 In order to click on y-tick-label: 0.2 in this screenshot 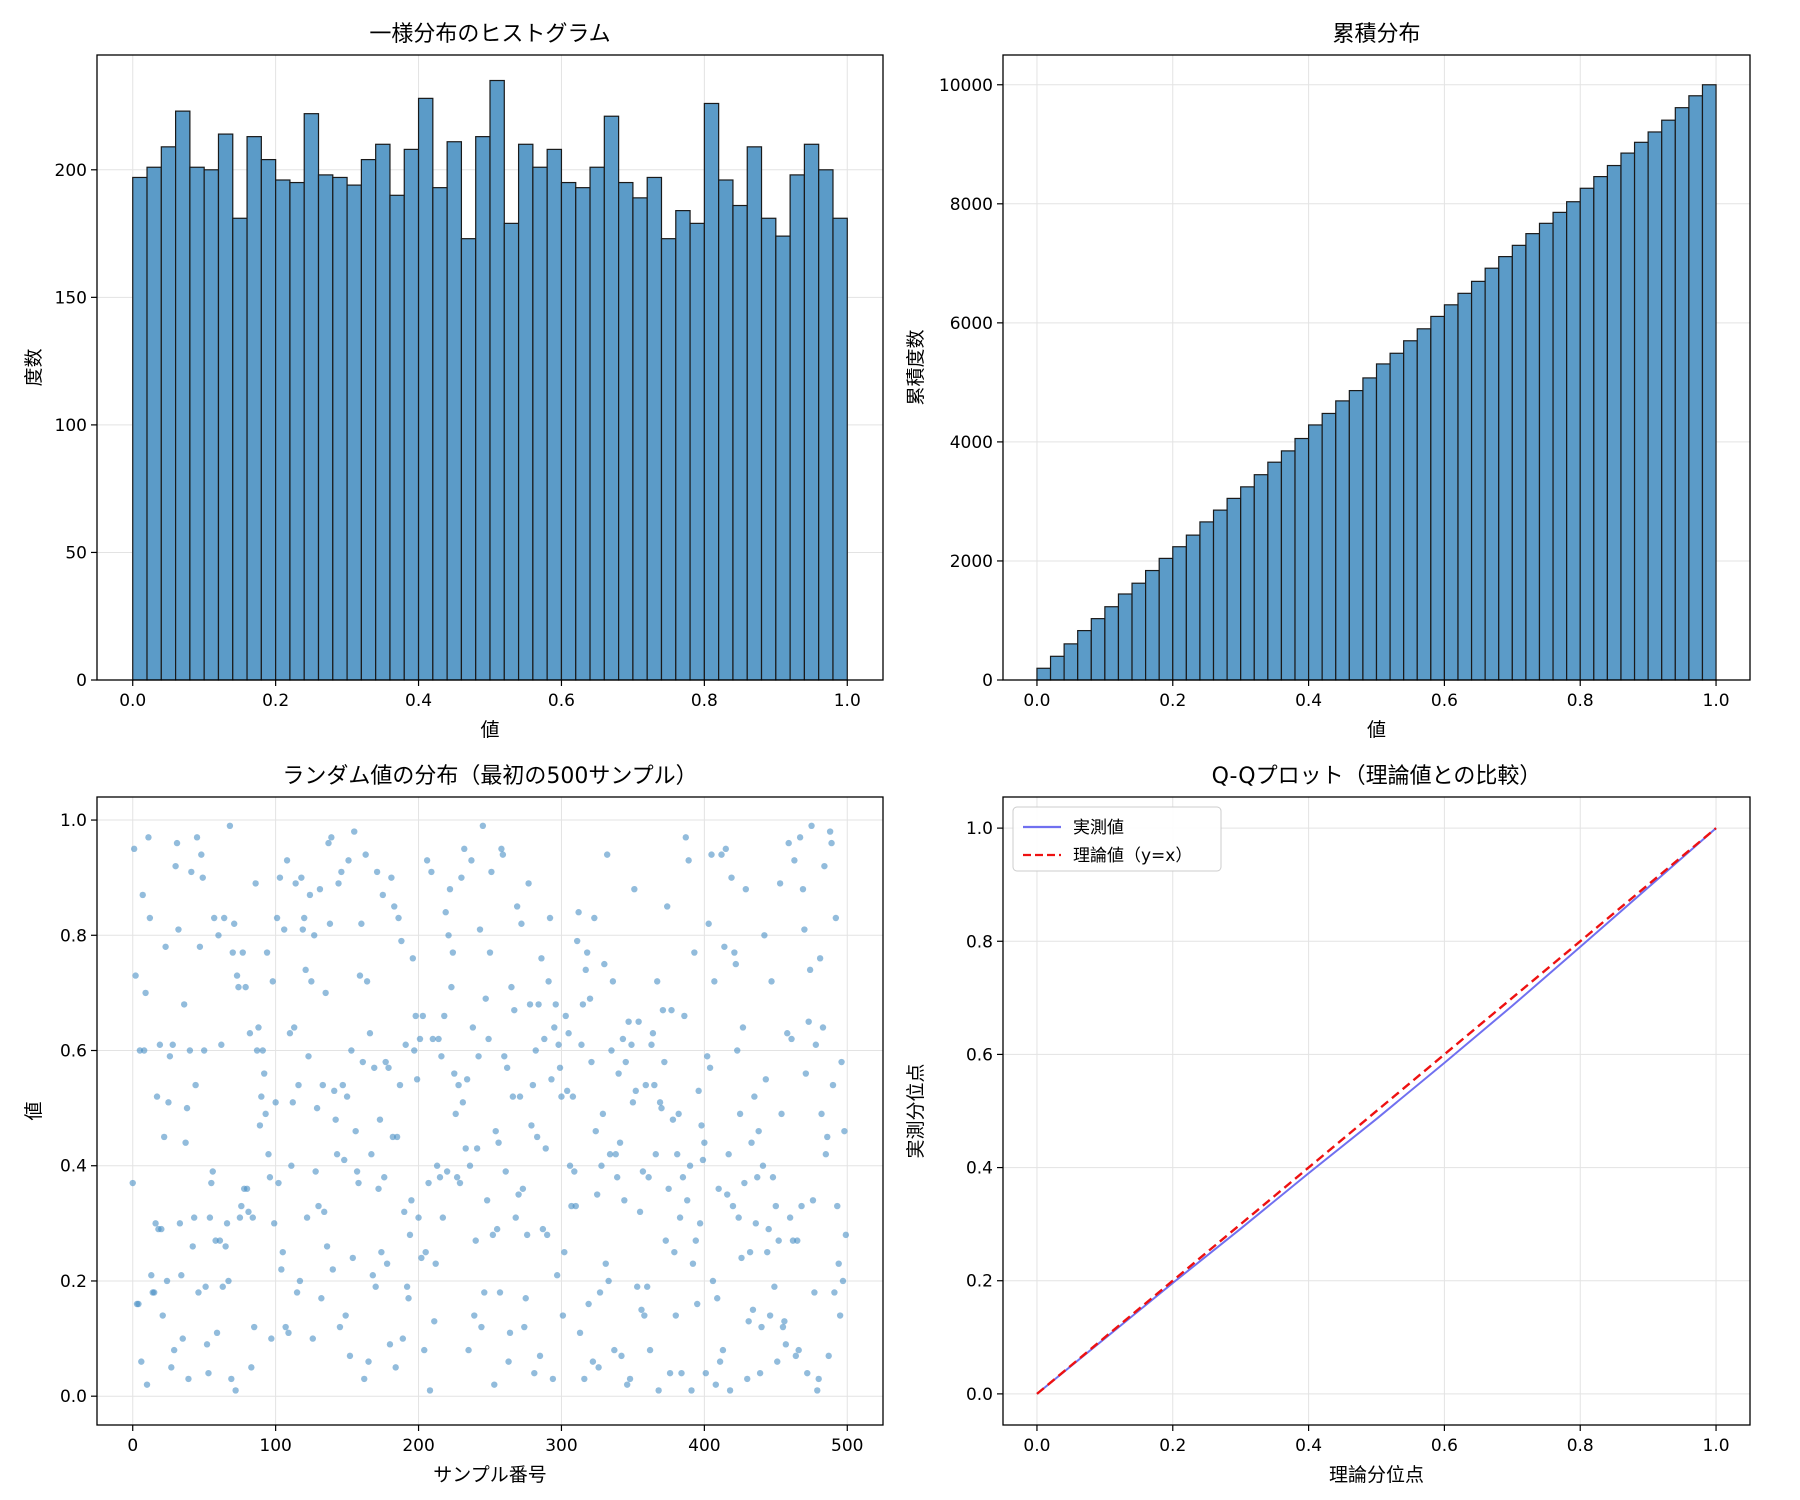, I will do `click(73, 1282)`.